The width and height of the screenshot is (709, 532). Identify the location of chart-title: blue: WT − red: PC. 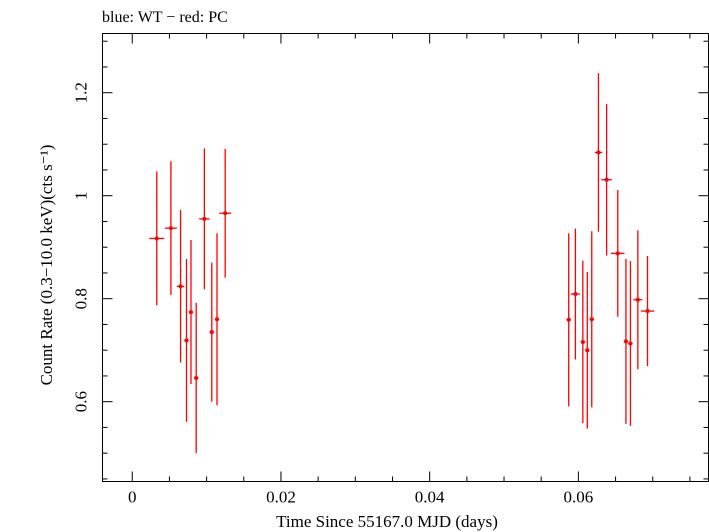
(165, 17).